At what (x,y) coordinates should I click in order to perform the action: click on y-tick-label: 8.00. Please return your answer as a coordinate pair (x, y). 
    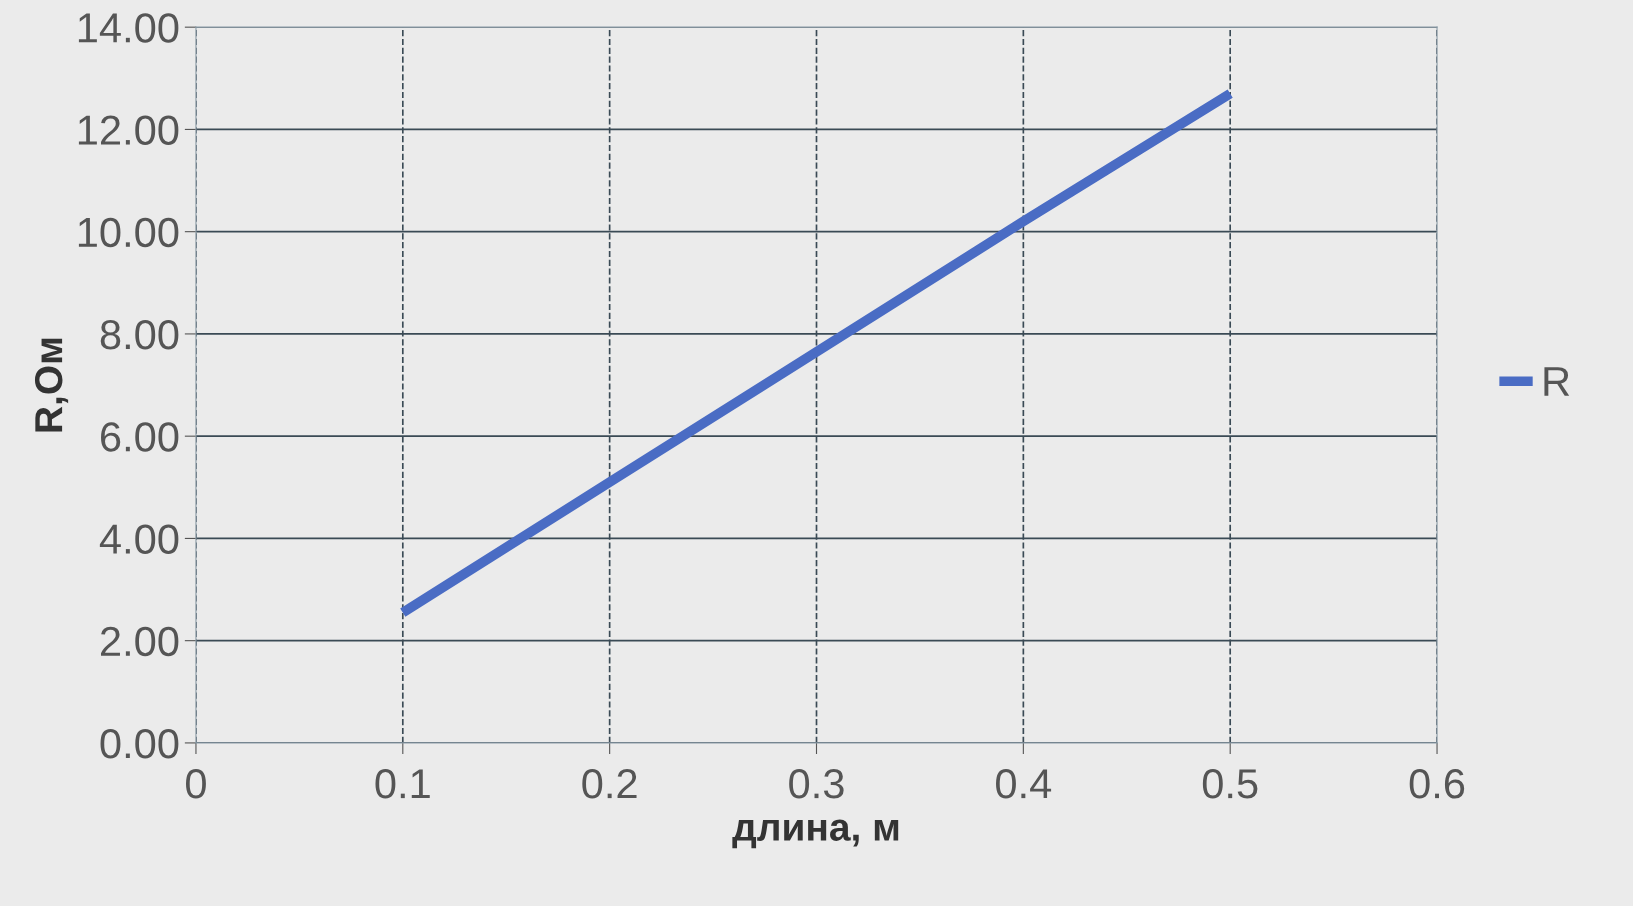
    Looking at the image, I should click on (139, 334).